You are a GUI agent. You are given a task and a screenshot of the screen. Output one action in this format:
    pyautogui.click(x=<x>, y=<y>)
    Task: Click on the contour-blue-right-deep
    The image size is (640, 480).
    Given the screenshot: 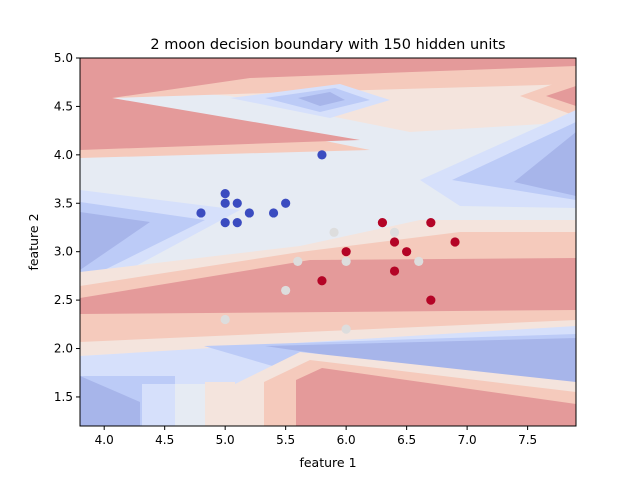 What is the action you would take?
    pyautogui.click(x=545, y=164)
    